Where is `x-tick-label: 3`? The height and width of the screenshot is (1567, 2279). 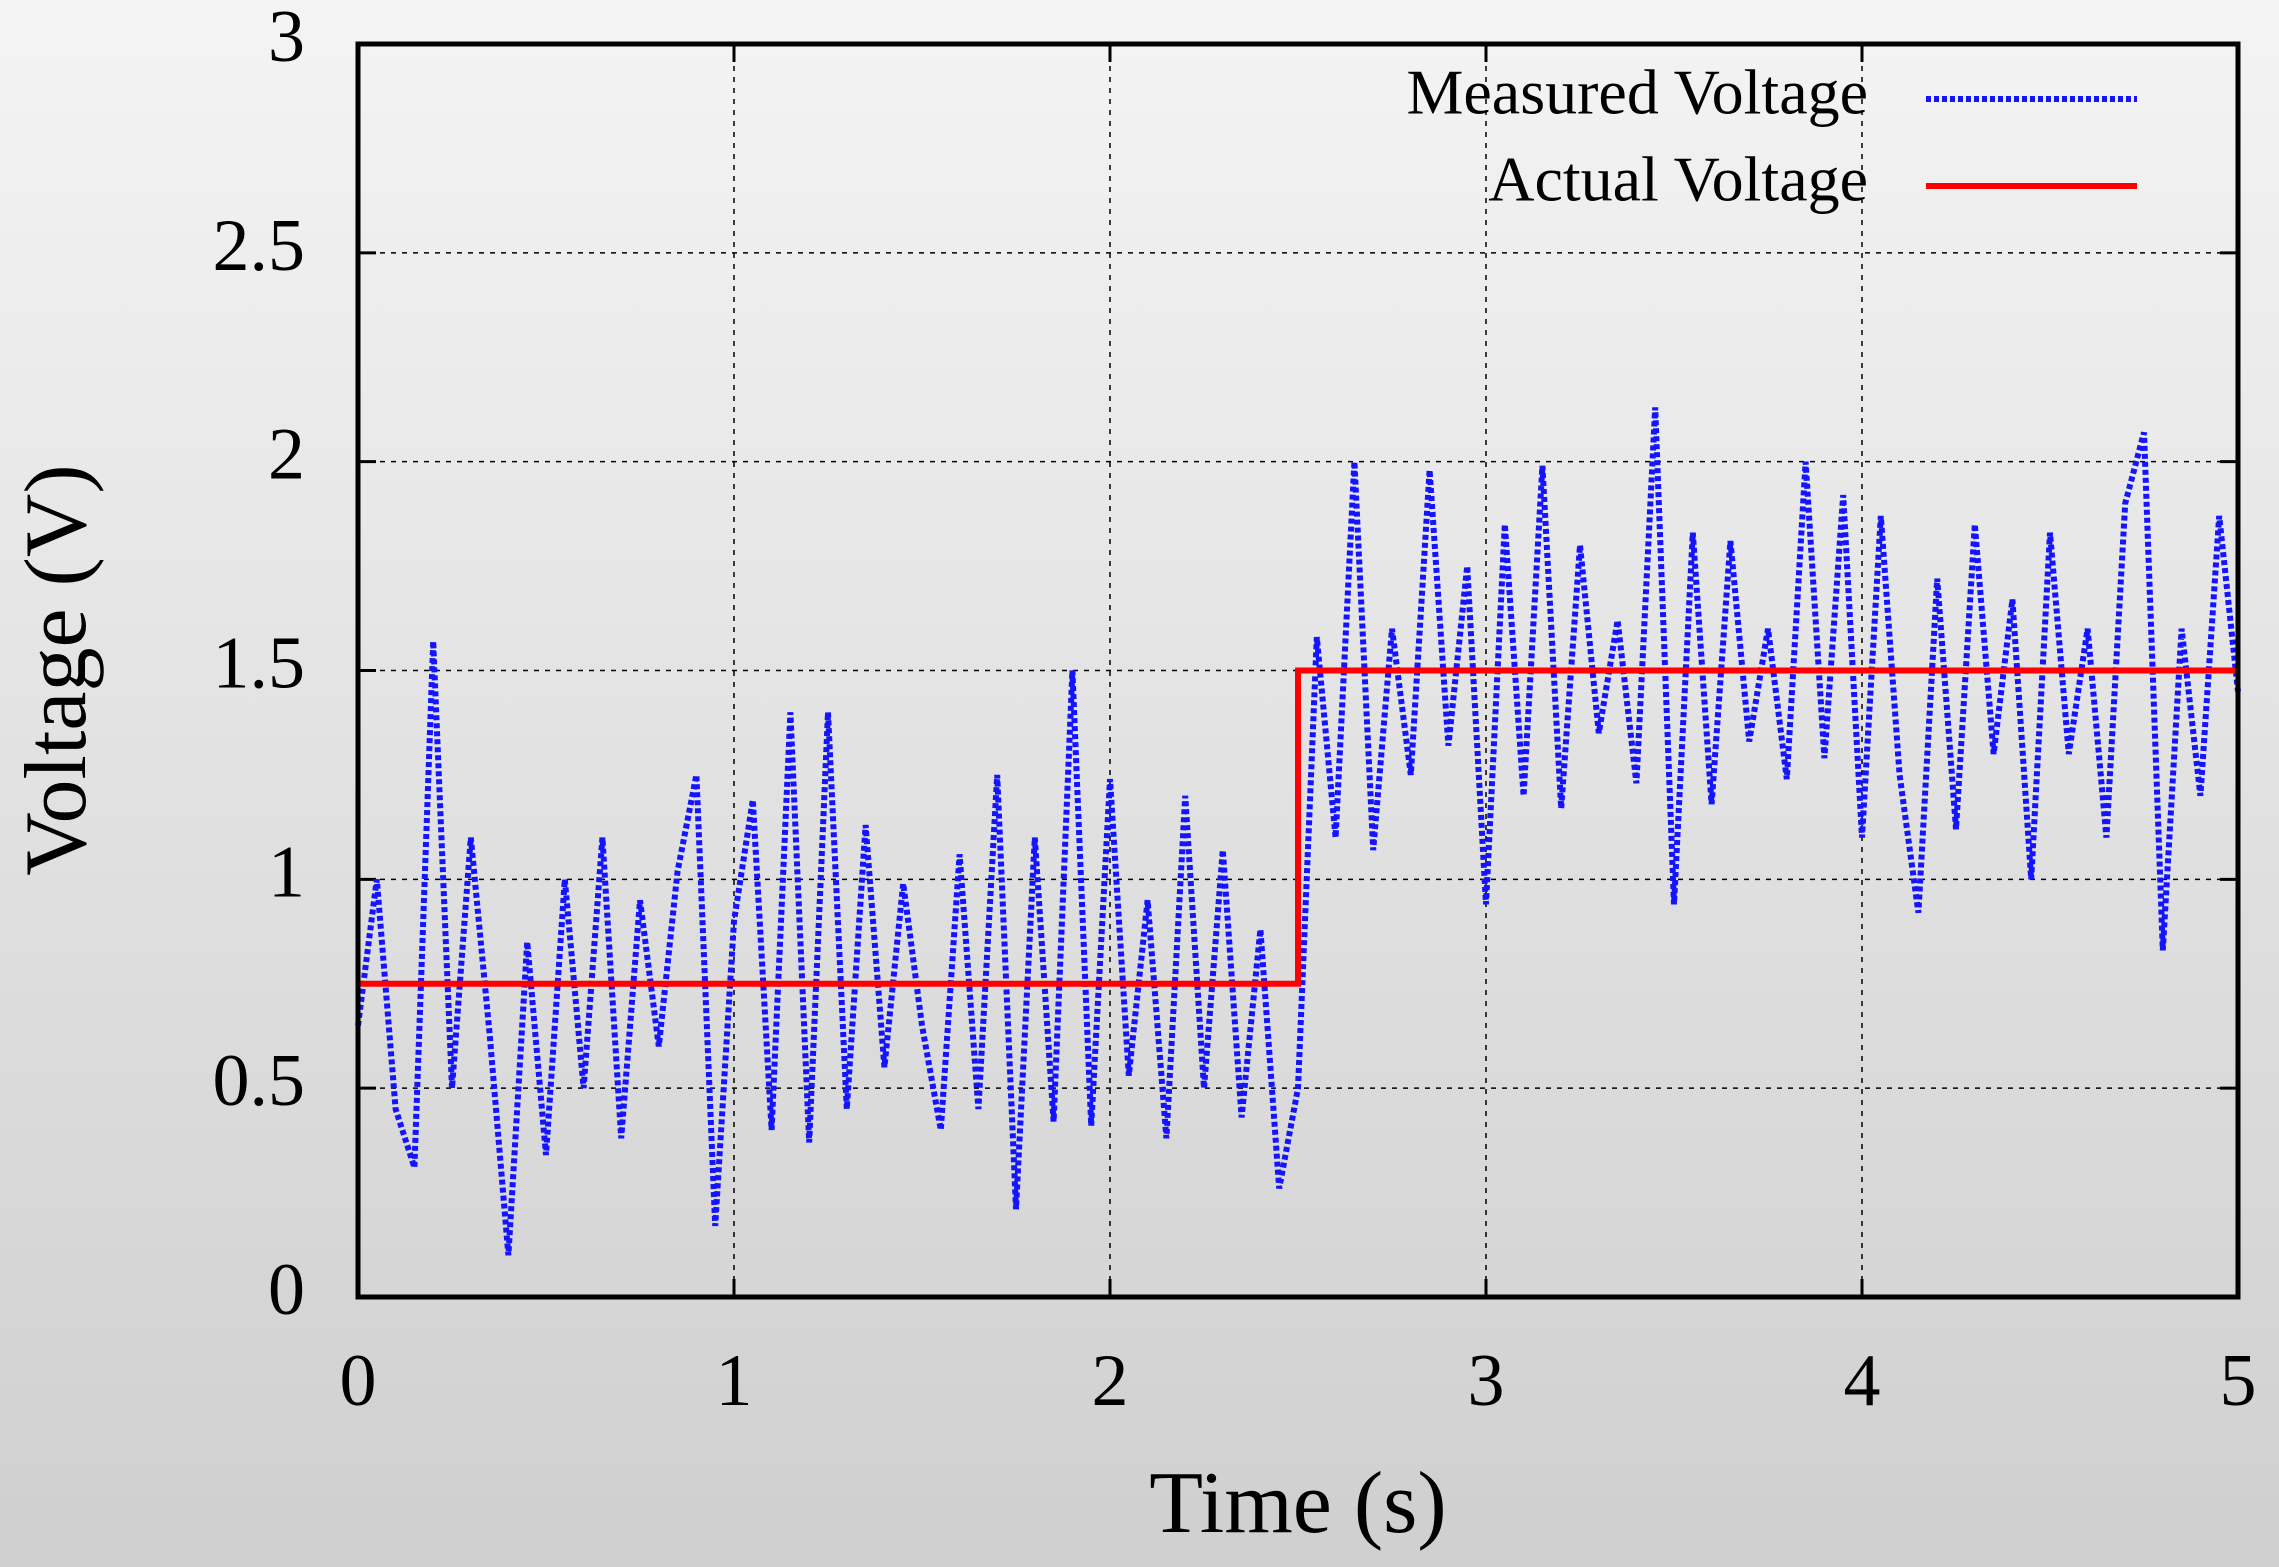
x-tick-label: 3 is located at coordinates (1486, 1381).